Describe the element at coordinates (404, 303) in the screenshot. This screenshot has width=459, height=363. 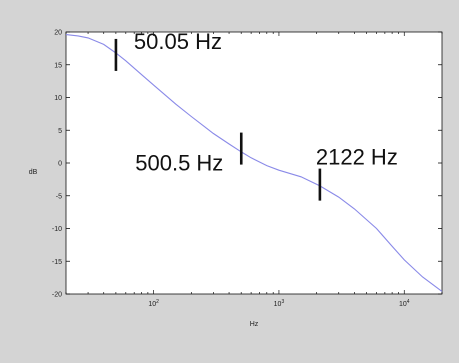
I see `x-tick-label: 10⁴` at that location.